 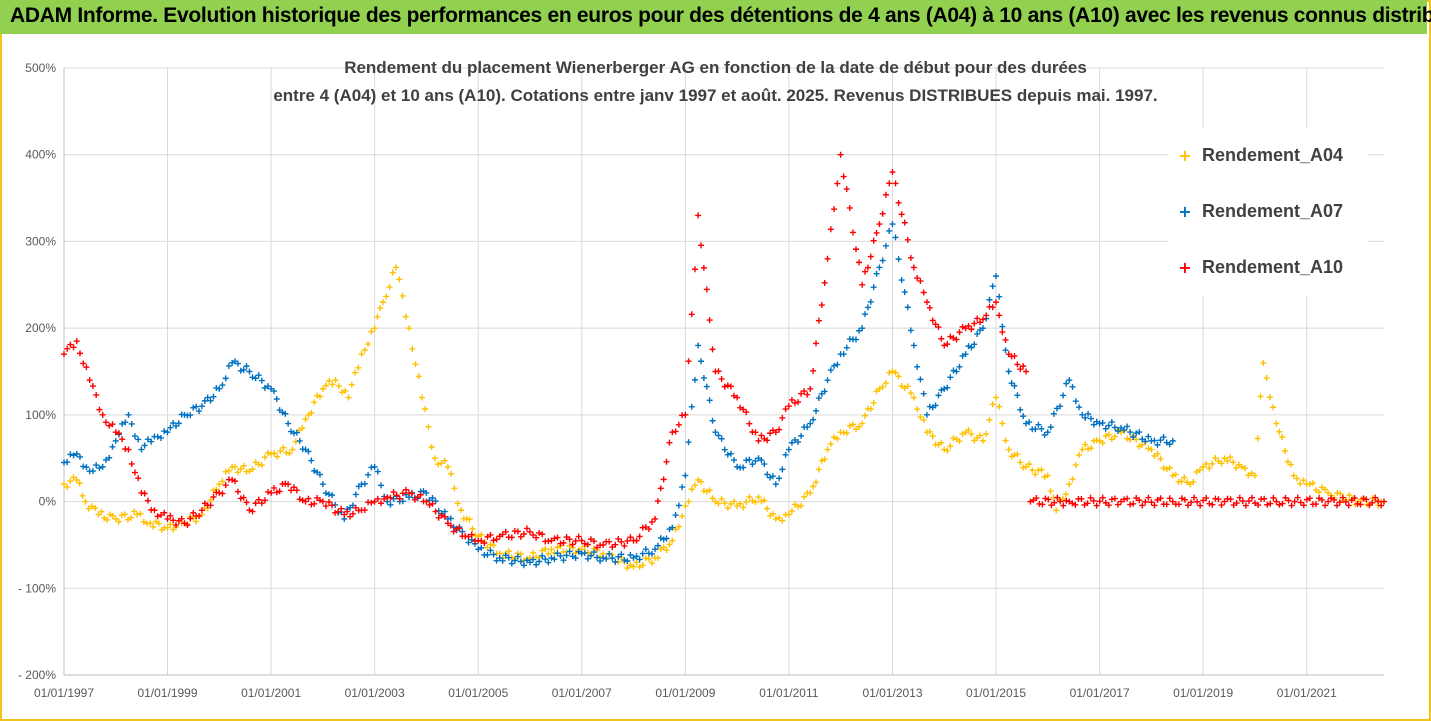 What do you see at coordinates (1273, 154) in the screenshot?
I see `legend-label-a04: Rendement_A04` at bounding box center [1273, 154].